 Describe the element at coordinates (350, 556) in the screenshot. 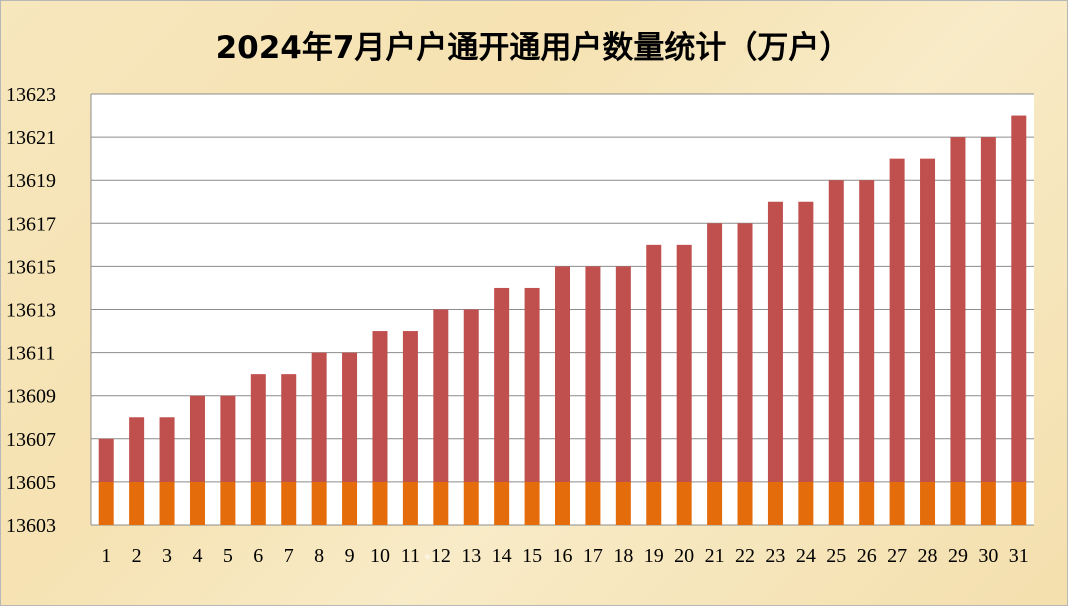

I see `x-tick-label: 9` at that location.